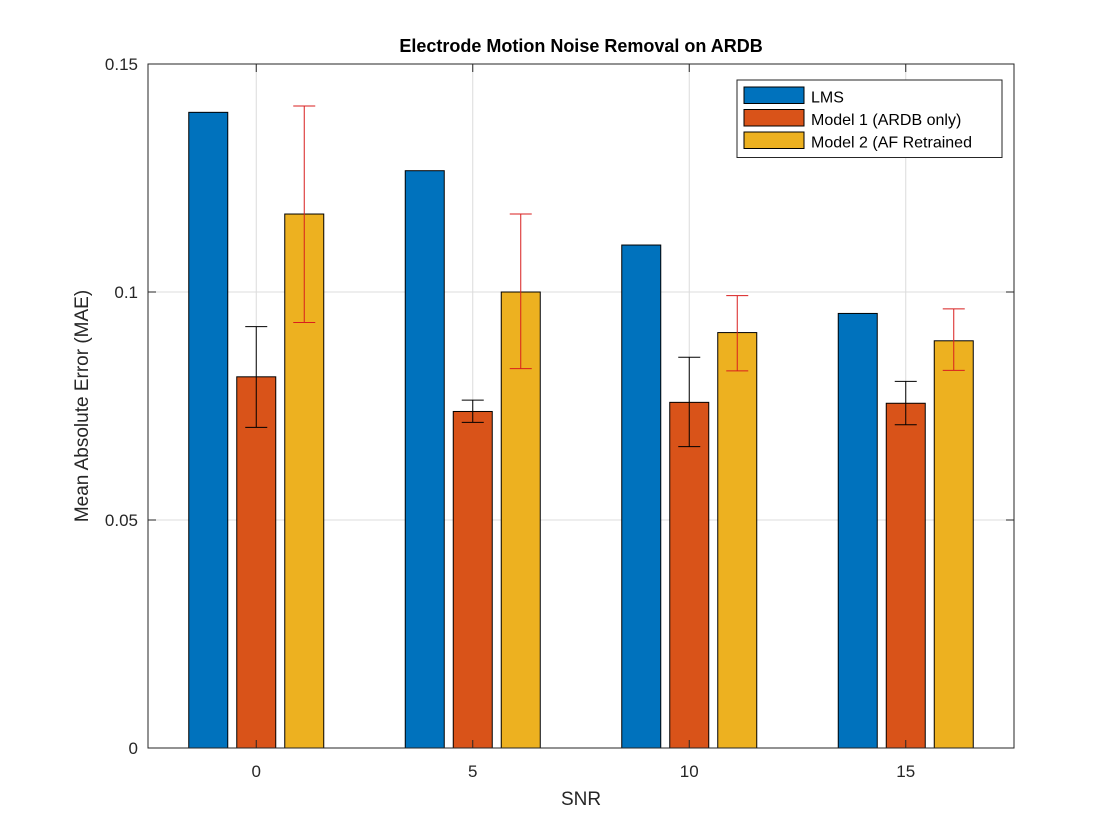 This screenshot has width=1120, height=840. I want to click on legend-label: Model 2 (AF Retrained, so click(891, 143).